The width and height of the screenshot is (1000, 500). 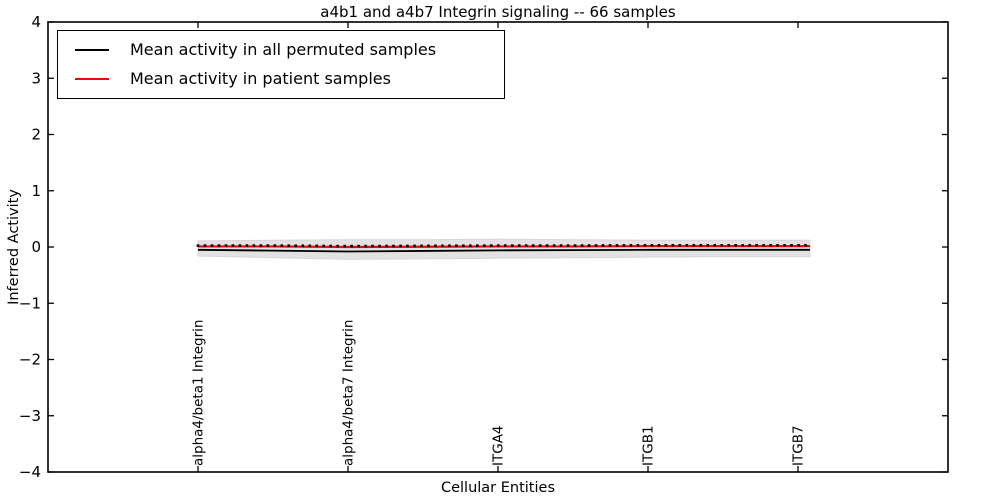 I want to click on y-tick-label: −4, so click(x=30, y=472).